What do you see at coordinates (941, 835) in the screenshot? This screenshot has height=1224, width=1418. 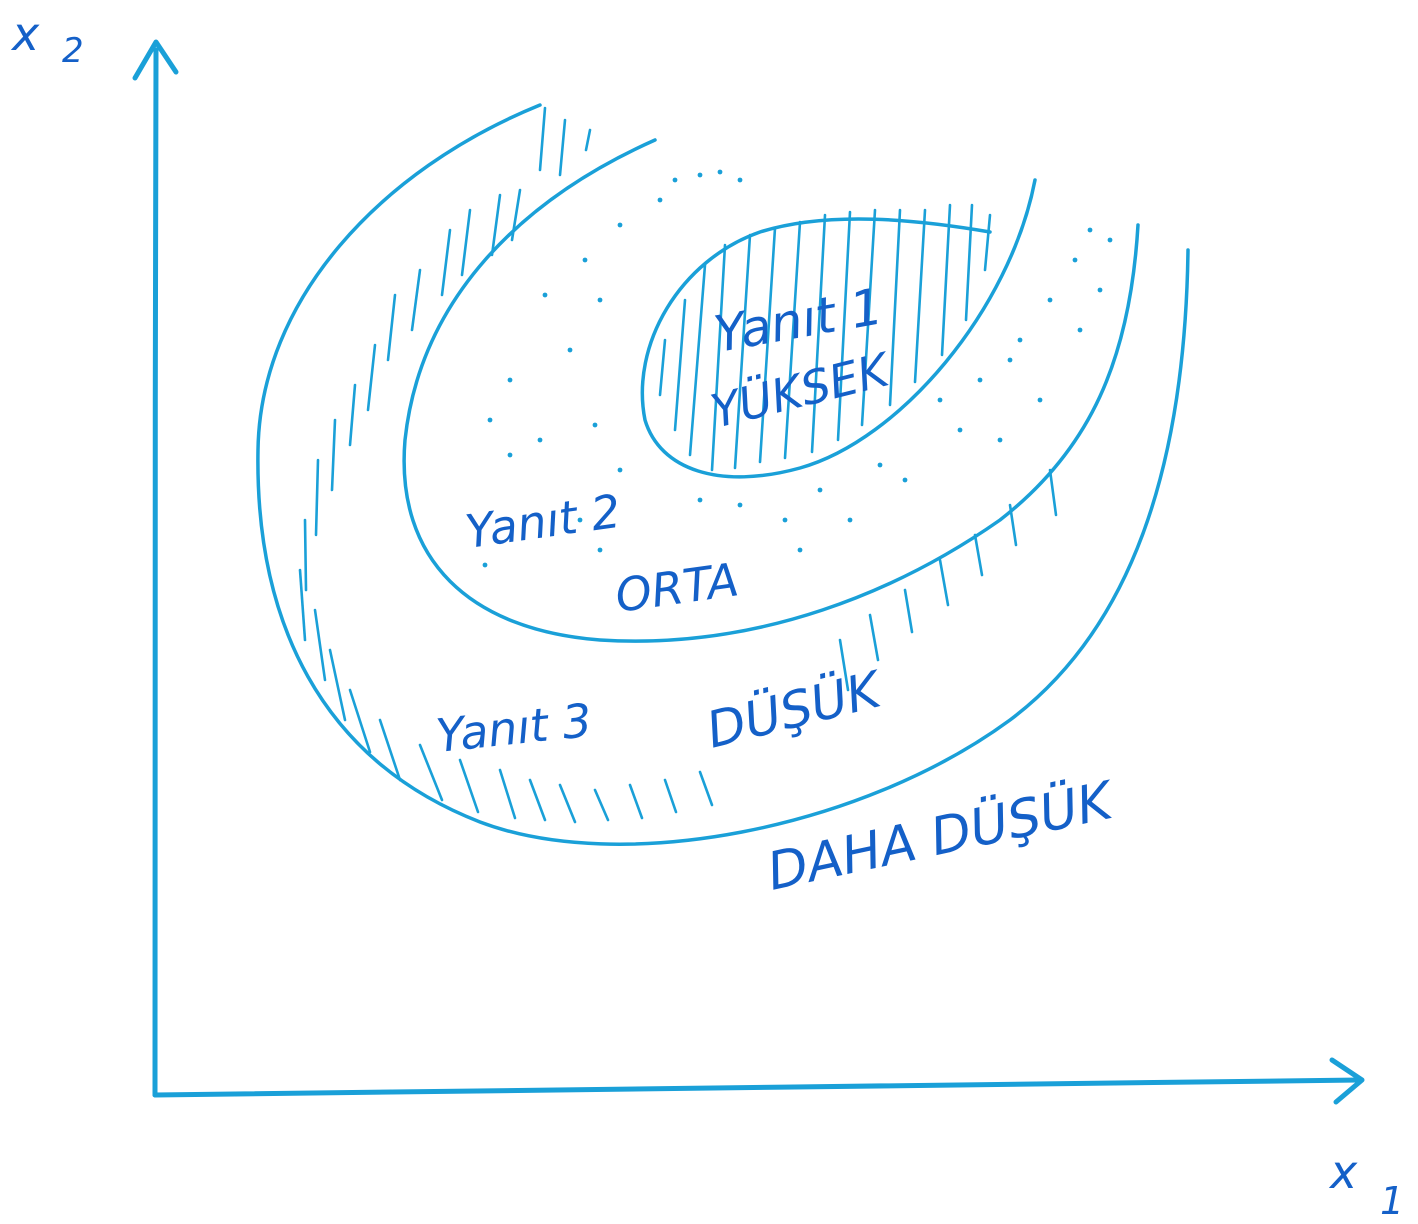 I see `outside-region-level: DAHA DÜŞÜK` at bounding box center [941, 835].